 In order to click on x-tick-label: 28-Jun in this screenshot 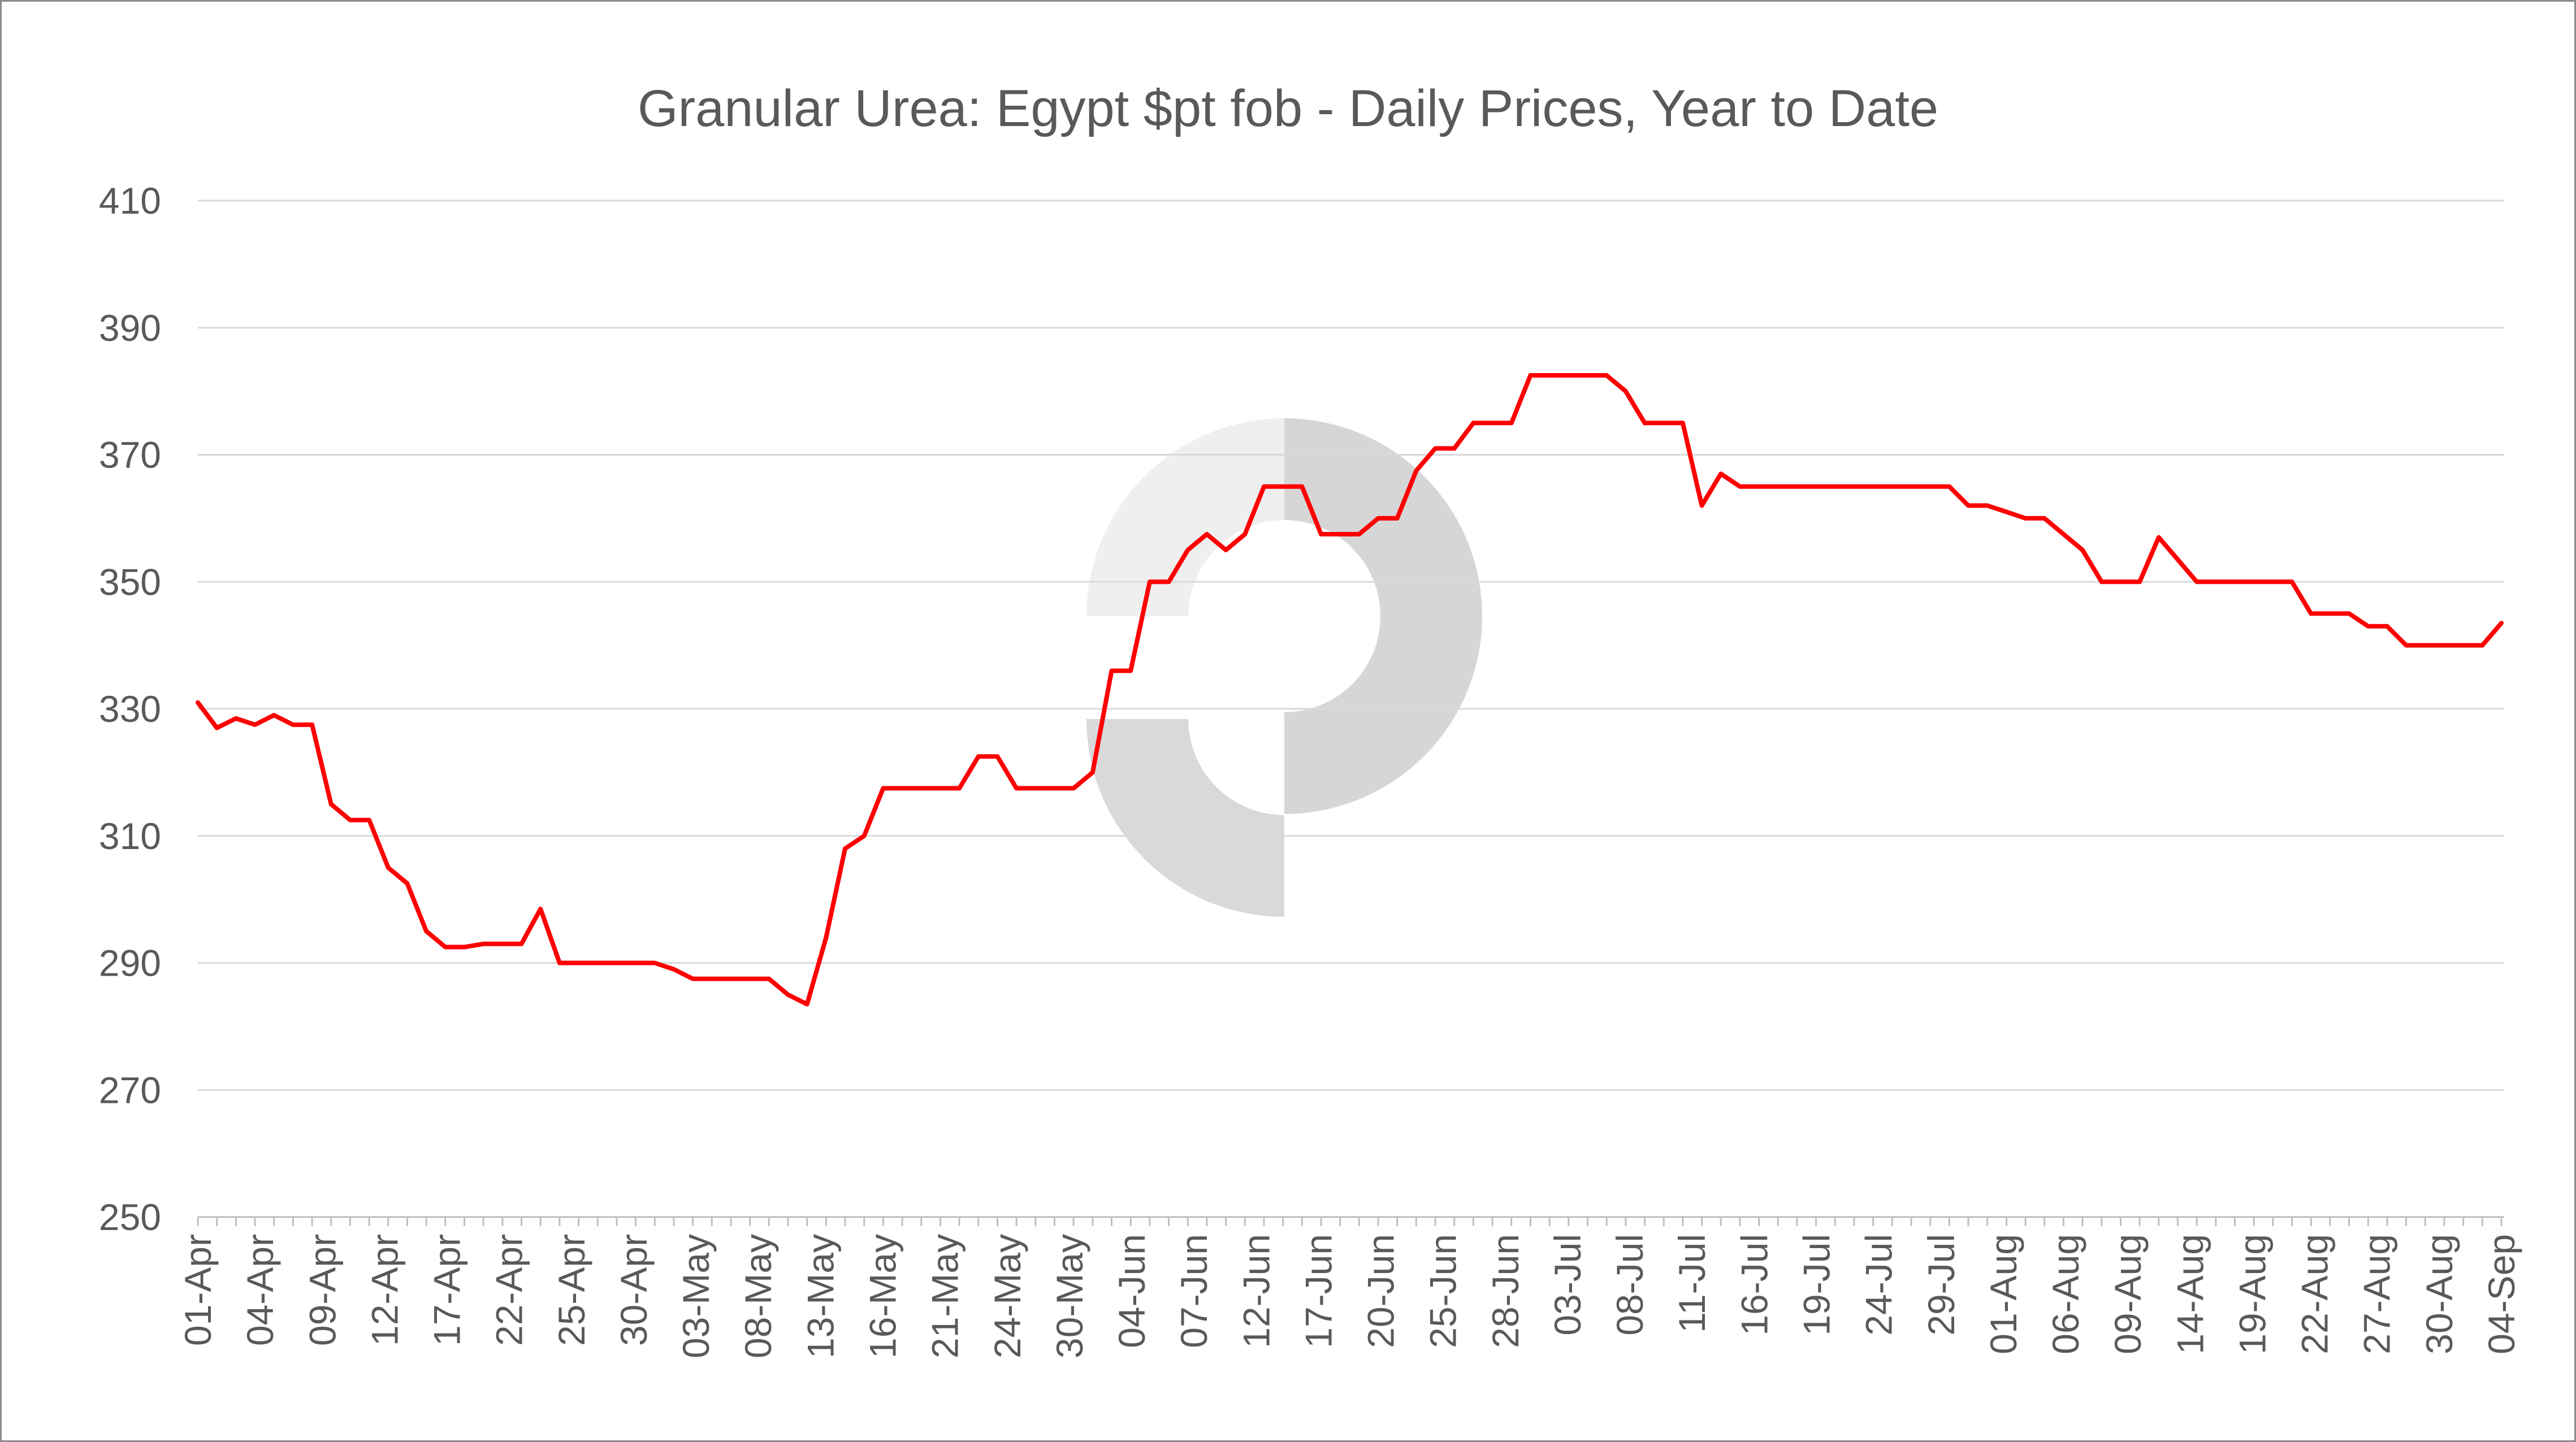, I will do `click(1505, 1291)`.